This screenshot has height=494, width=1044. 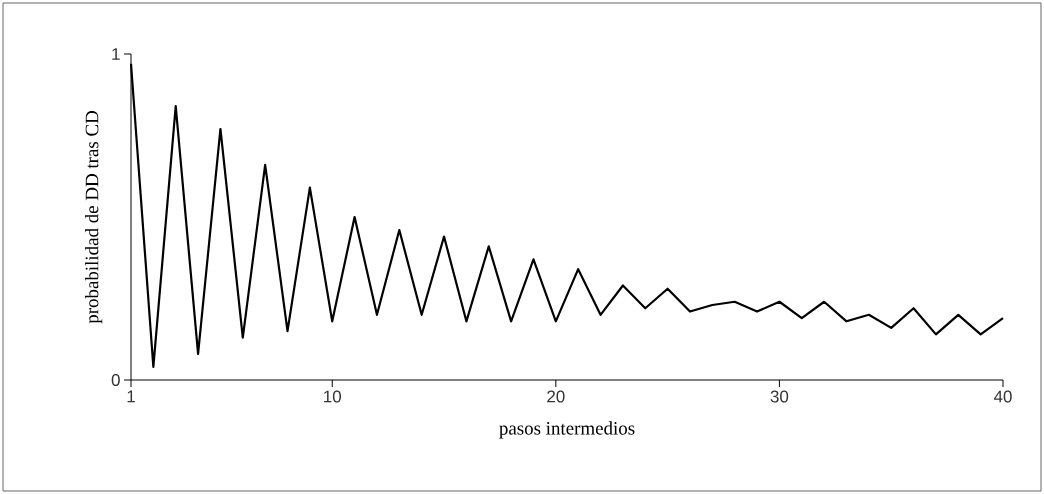 I want to click on y-tick-label: 0, so click(x=115, y=380).